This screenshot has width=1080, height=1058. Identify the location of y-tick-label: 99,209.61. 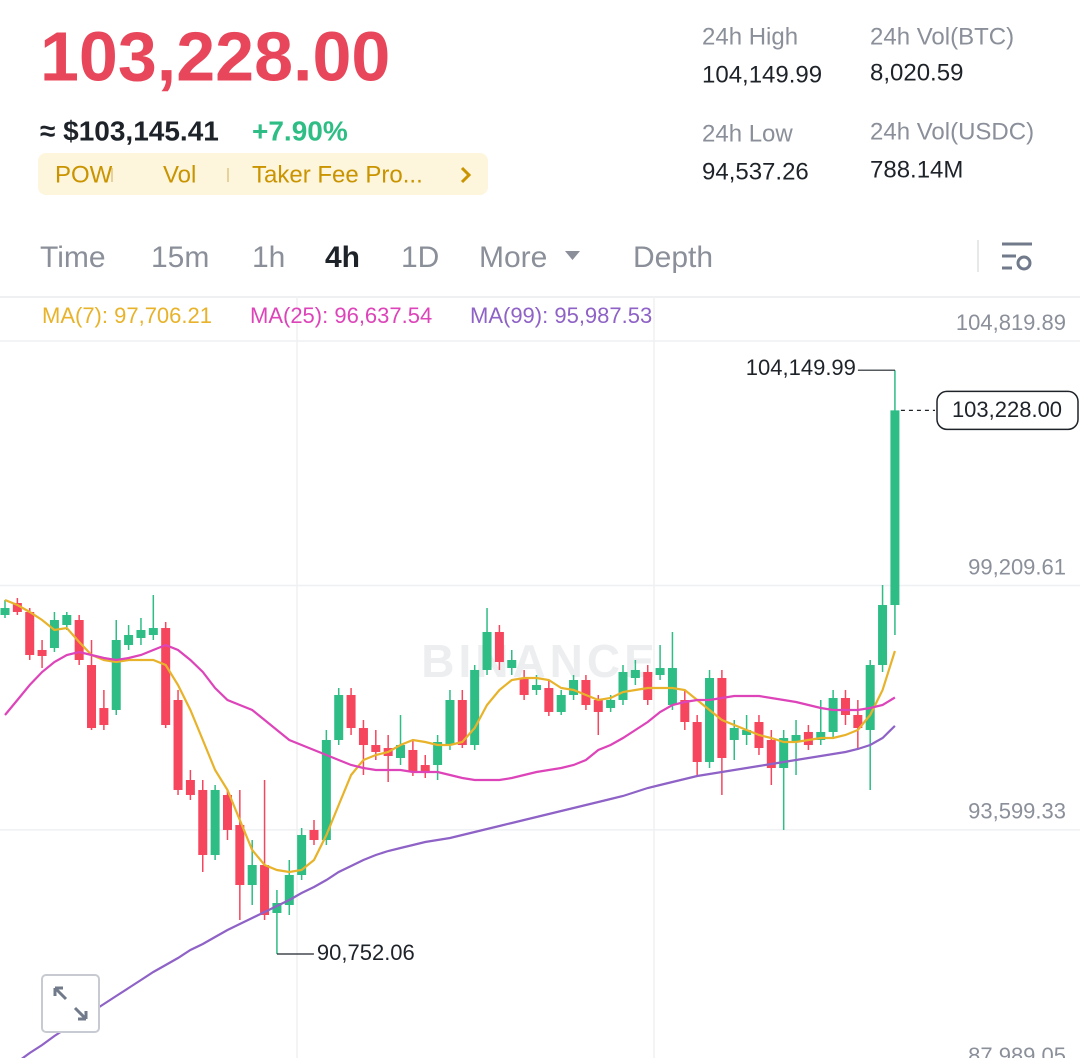
(1017, 566).